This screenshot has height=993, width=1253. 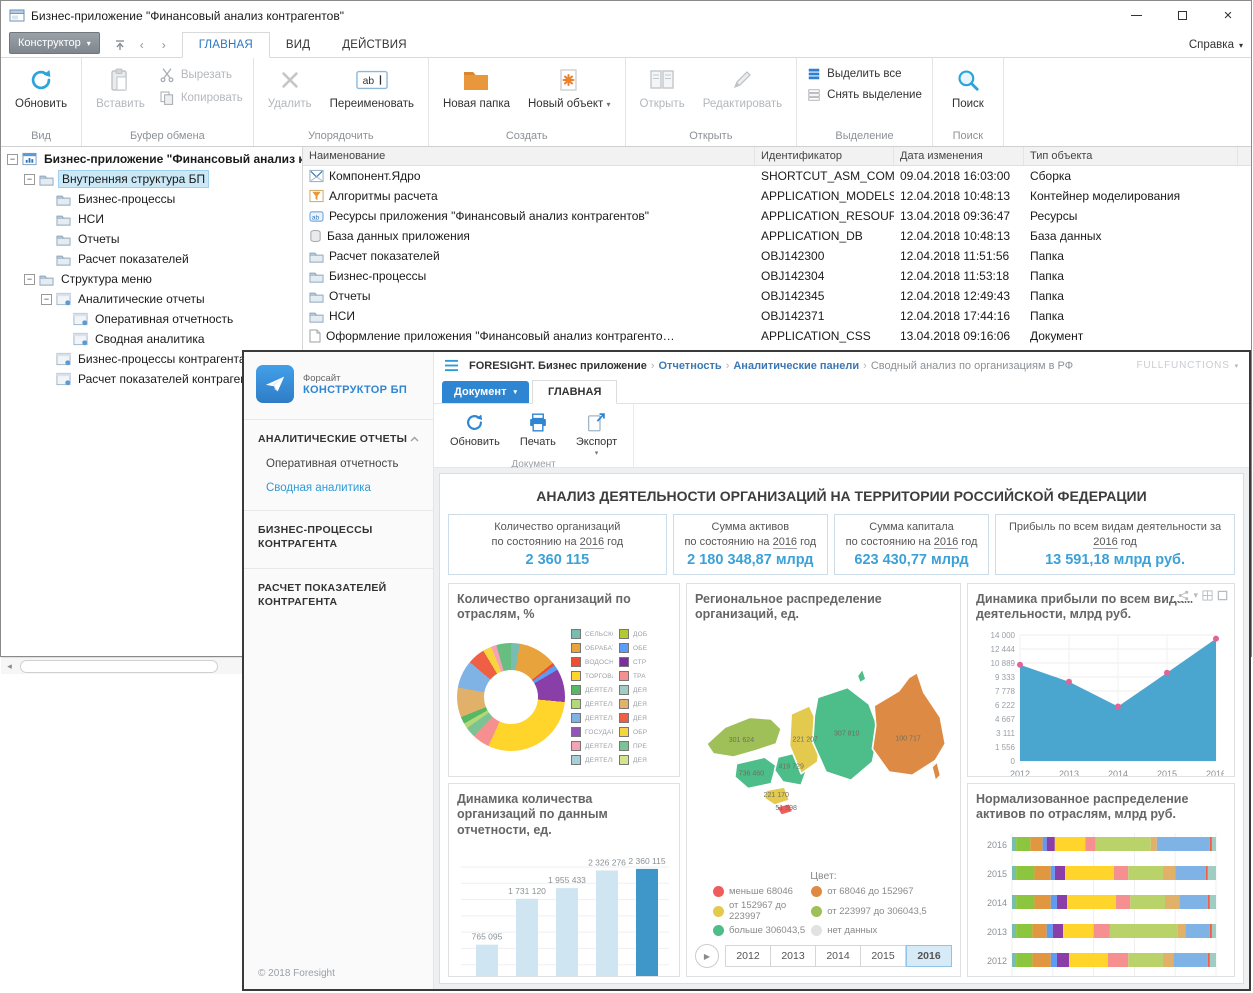 What do you see at coordinates (151, 359) in the screenshot?
I see `tree-item: Бизнес-процессы контрагента` at bounding box center [151, 359].